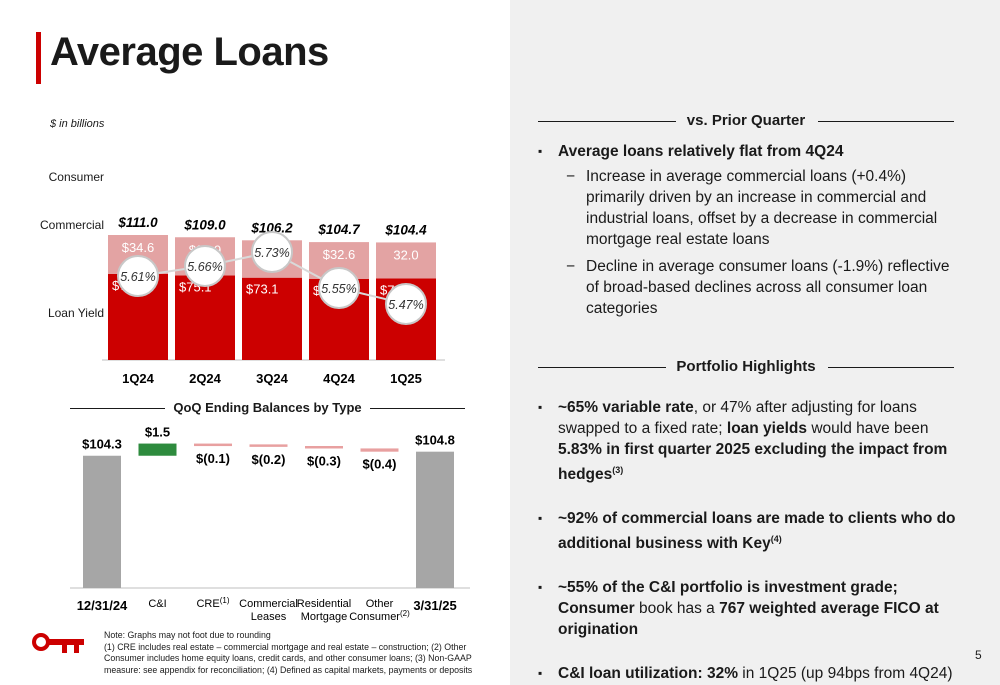 Image resolution: width=1000 pixels, height=685 pixels. Describe the element at coordinates (405, 229) in the screenshot. I see `label-total-1Q25: $104.4` at that location.